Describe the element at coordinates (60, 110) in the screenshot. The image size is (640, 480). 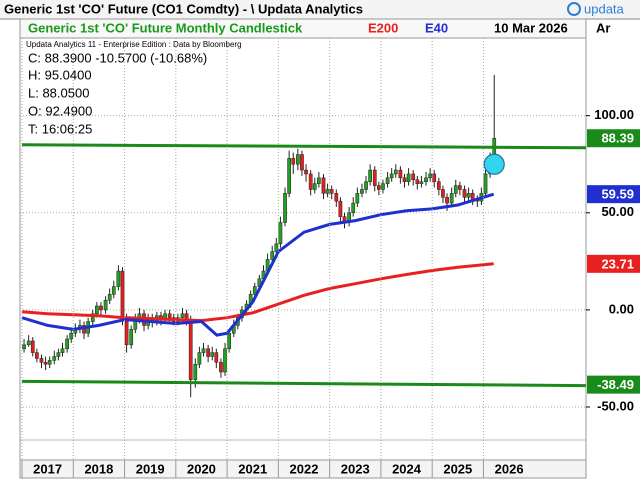
I see `info-line: O: 92.4900` at that location.